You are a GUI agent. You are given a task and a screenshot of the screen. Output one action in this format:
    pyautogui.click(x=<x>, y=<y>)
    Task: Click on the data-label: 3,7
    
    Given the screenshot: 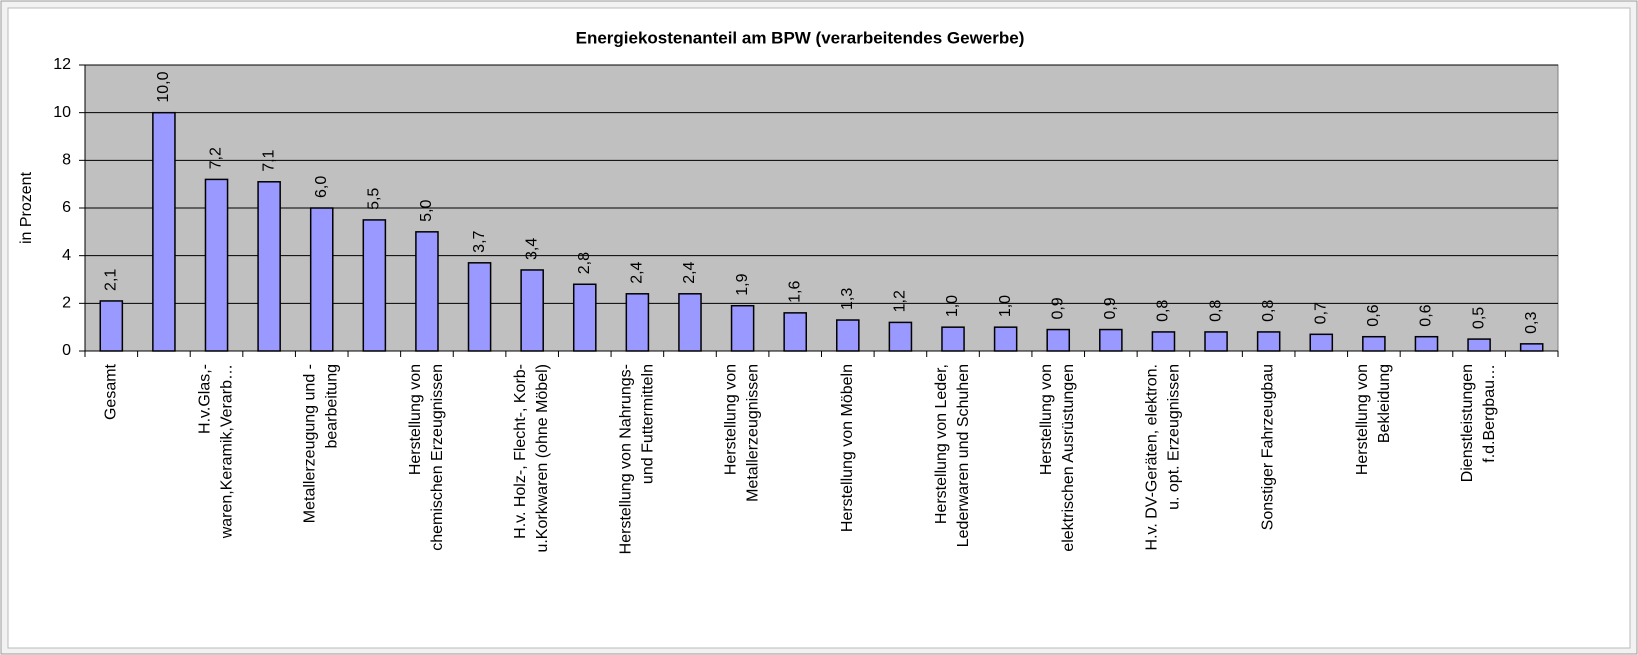 What is the action you would take?
    pyautogui.click(x=479, y=241)
    